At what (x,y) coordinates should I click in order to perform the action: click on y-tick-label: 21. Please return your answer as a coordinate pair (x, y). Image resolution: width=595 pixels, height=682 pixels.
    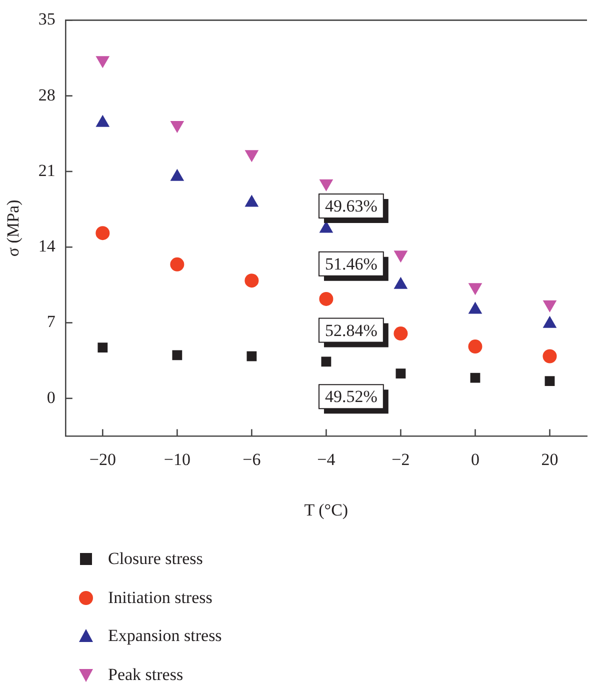
    Looking at the image, I should click on (47, 170).